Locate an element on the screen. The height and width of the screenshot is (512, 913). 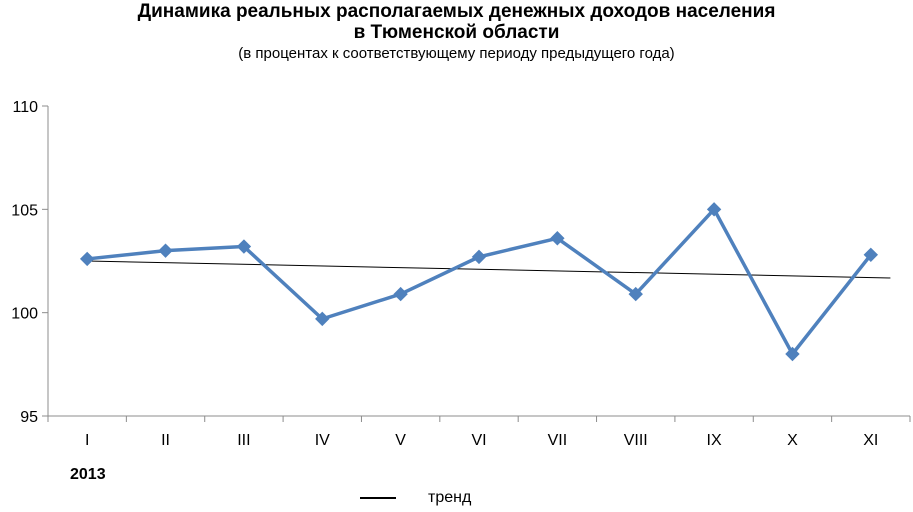
y-tick-label: 95 is located at coordinates (29, 417).